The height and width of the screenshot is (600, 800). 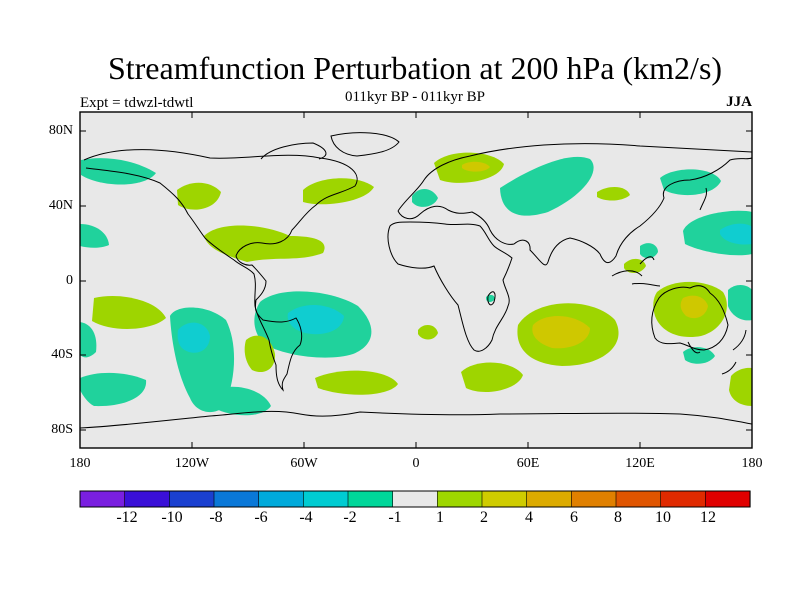 What do you see at coordinates (752, 463) in the screenshot?
I see `lon-label-180e: 180` at bounding box center [752, 463].